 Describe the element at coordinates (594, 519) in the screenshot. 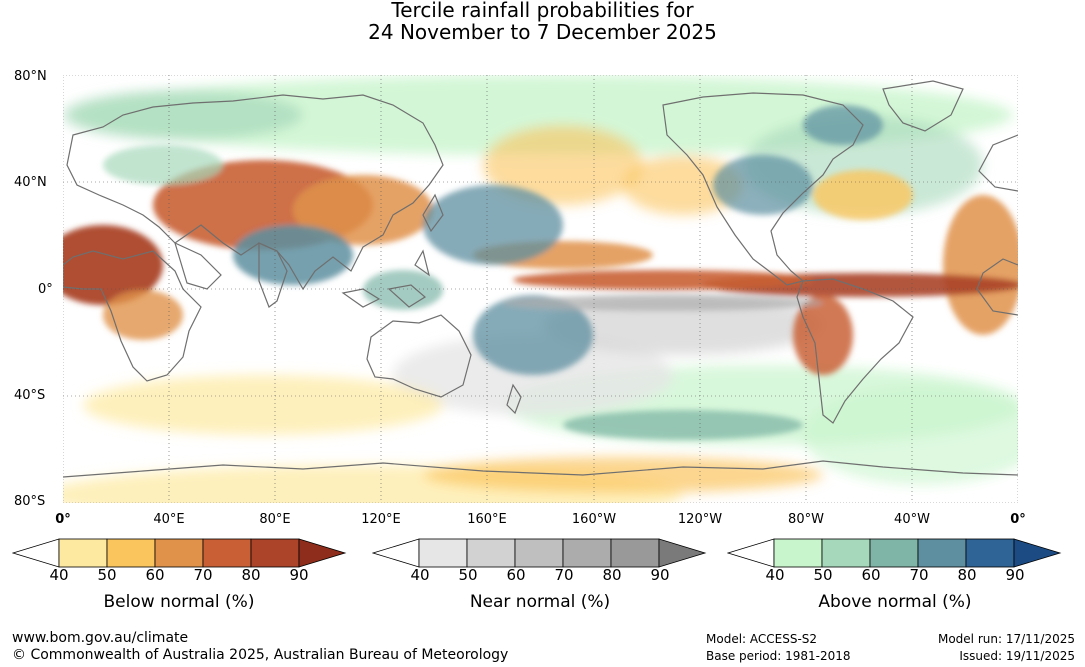

I see `lon-label-160w: 160°W` at that location.